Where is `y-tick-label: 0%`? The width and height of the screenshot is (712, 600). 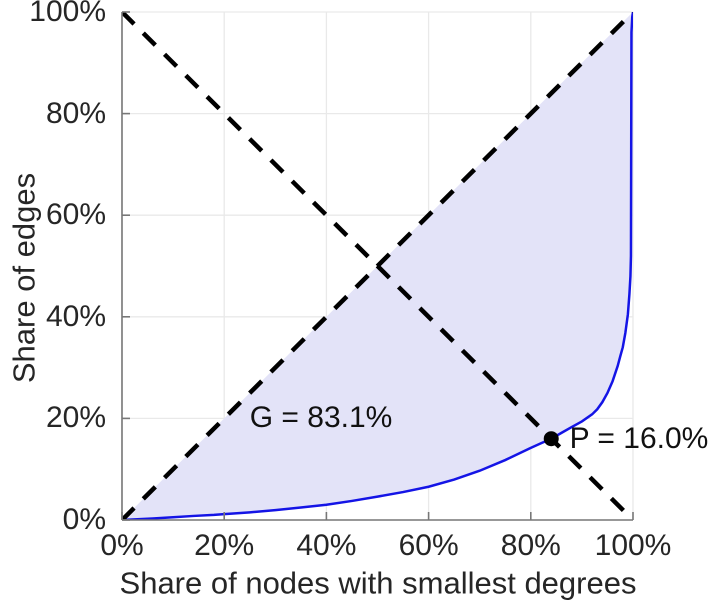
y-tick-label: 0% is located at coordinates (84, 519).